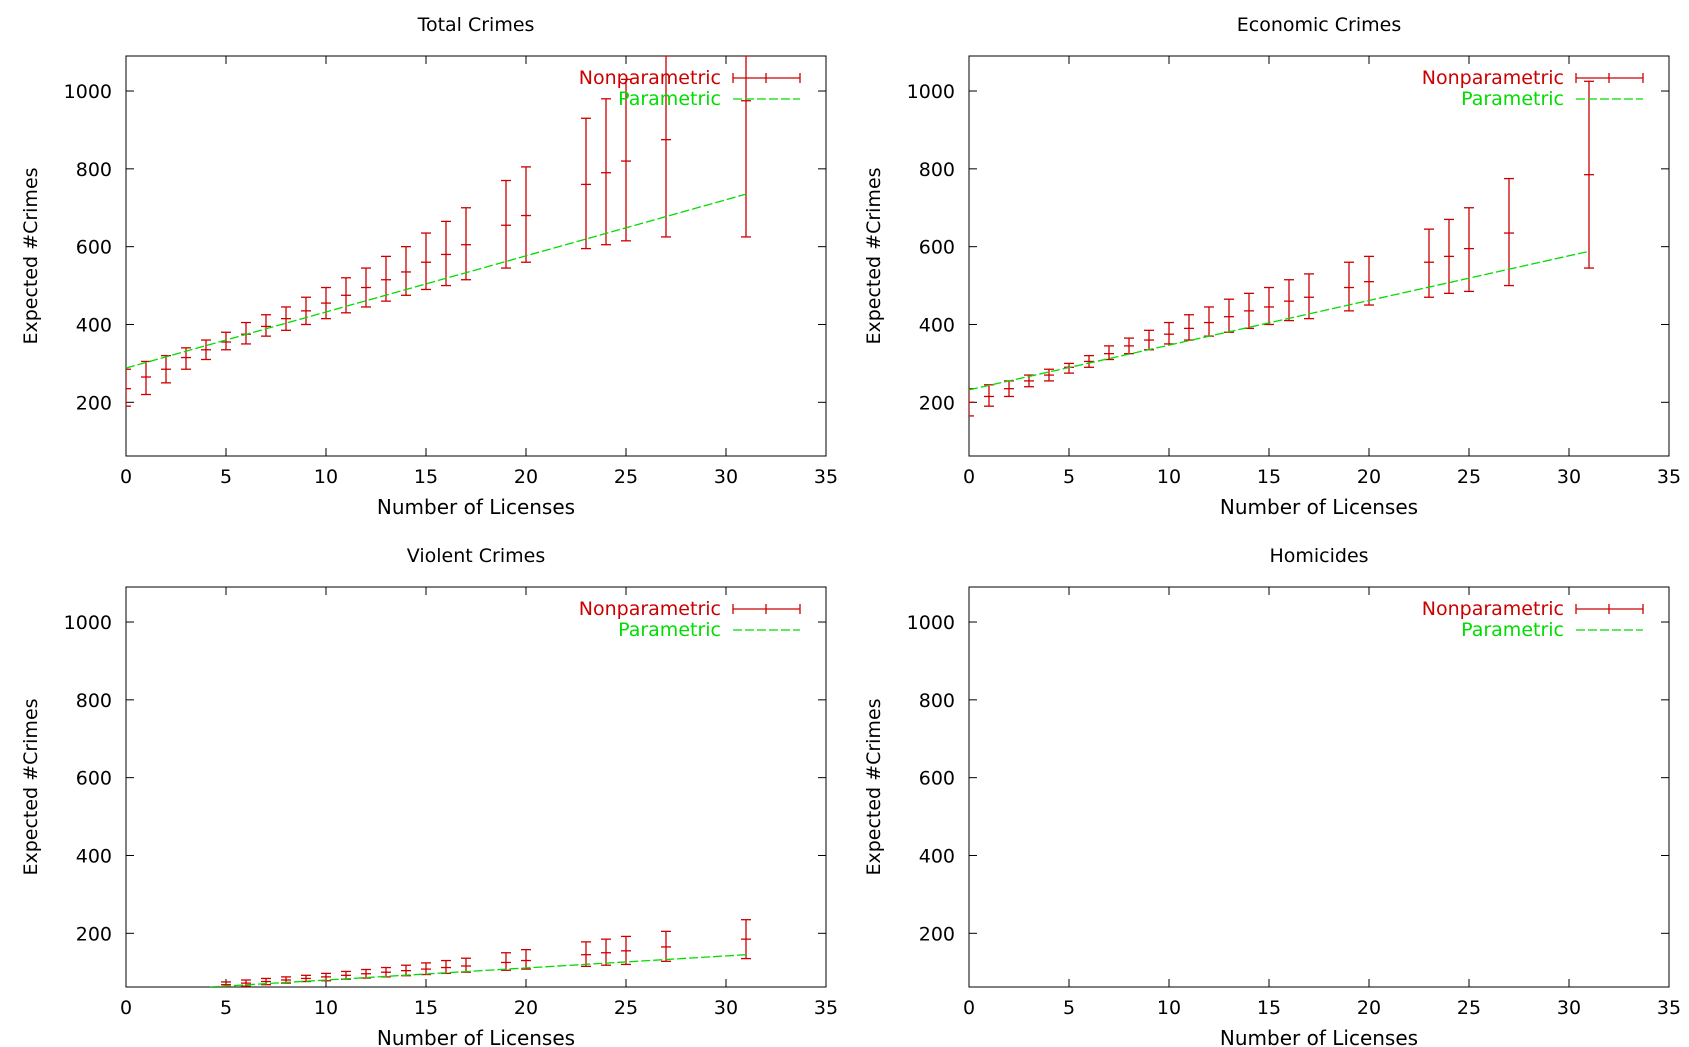 The width and height of the screenshot is (1689, 1047). I want to click on legend-label-parametric: Parametric, so click(669, 99).